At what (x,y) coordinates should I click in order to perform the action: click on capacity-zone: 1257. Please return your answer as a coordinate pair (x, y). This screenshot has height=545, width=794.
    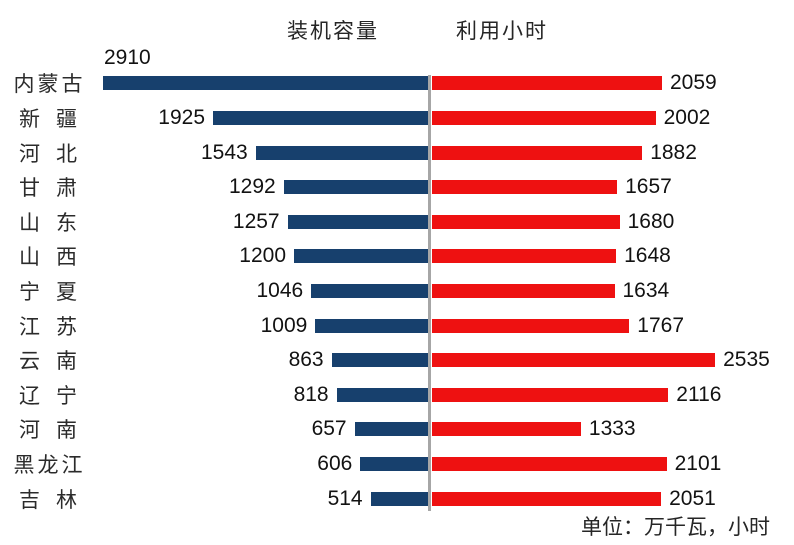
    Looking at the image, I should click on (330, 222).